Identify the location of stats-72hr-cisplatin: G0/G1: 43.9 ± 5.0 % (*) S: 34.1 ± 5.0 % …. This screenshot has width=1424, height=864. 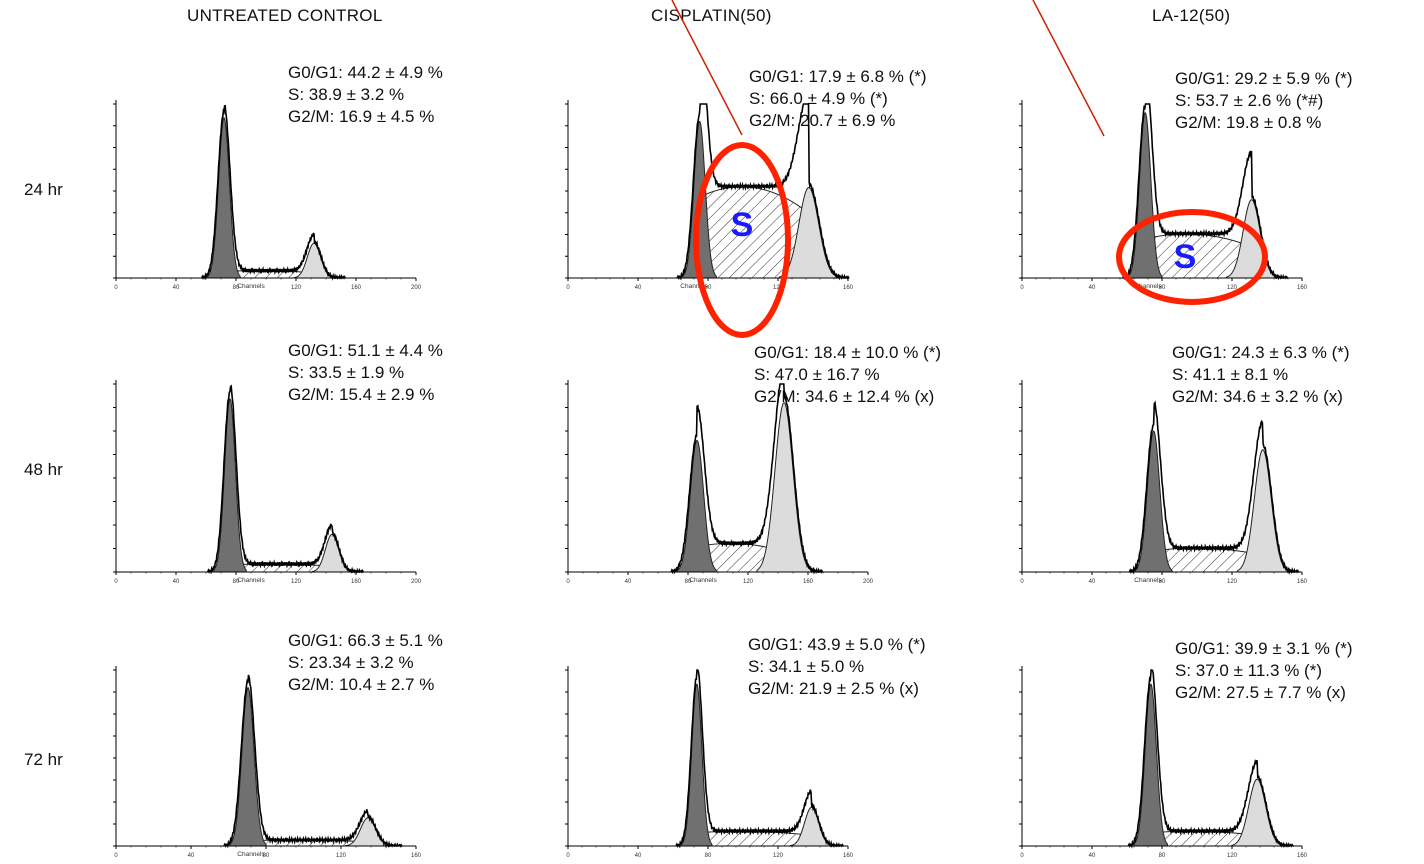
(837, 667).